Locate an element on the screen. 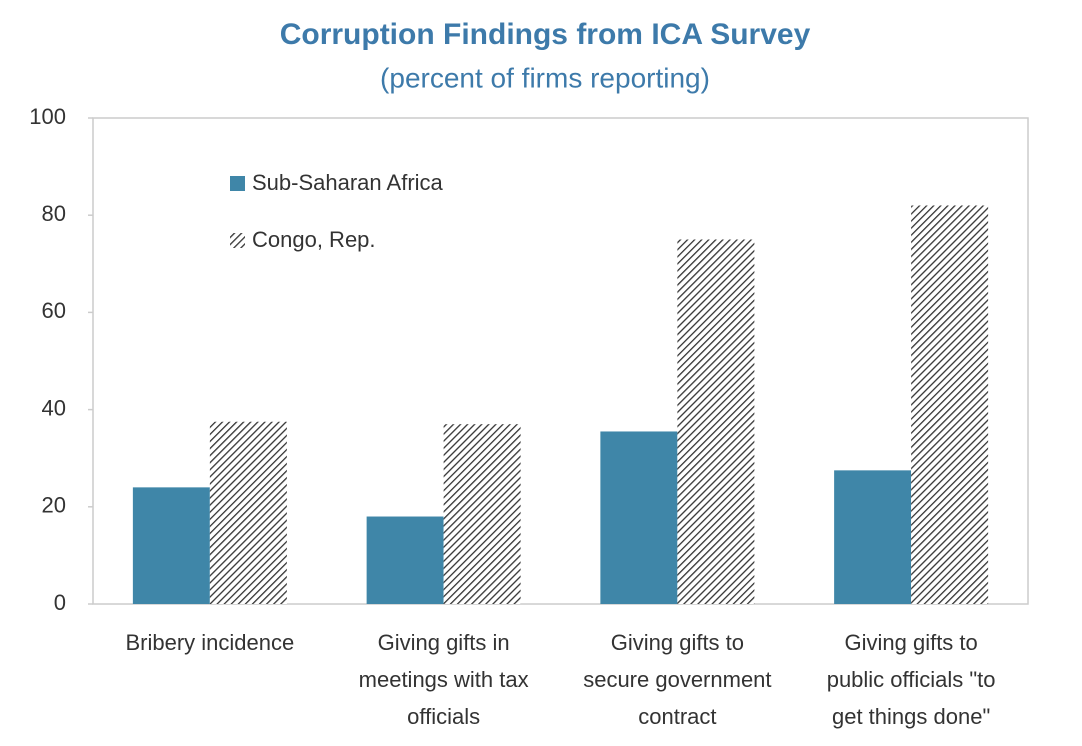 The image size is (1082, 746). chart-title: Corruption Findings from ICA Survey is located at coordinates (545, 34).